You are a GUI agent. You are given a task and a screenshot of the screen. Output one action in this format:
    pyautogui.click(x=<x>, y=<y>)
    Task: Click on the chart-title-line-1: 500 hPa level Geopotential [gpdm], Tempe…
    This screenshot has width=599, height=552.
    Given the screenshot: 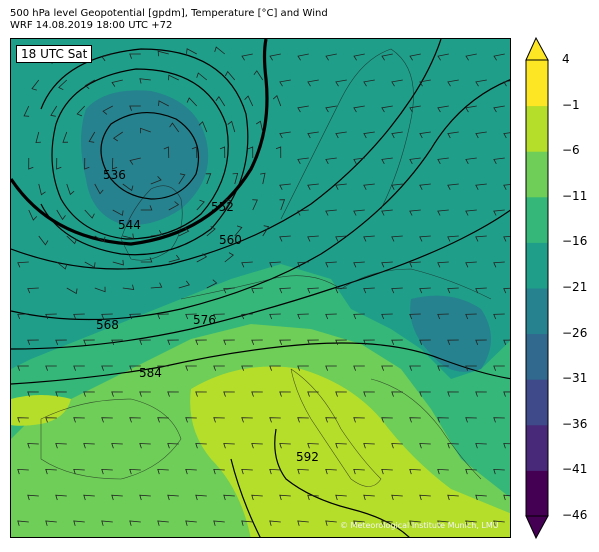 What is the action you would take?
    pyautogui.click(x=169, y=13)
    